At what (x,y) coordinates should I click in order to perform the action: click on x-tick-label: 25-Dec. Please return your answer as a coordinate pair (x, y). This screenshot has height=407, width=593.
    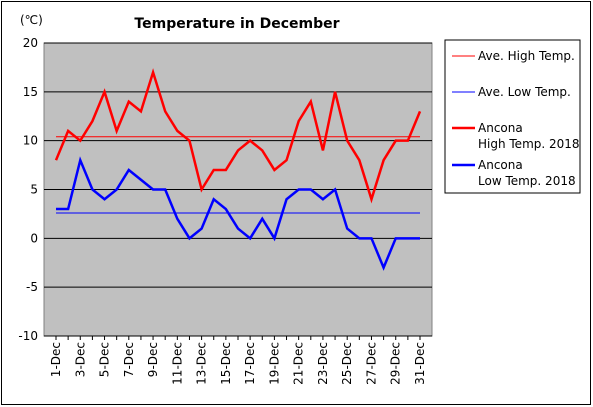
    Looking at the image, I should click on (347, 363).